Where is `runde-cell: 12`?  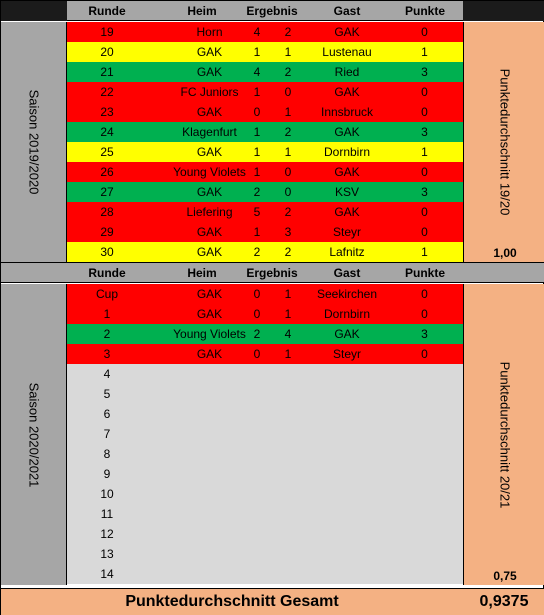 runde-cell: 12 is located at coordinates (107, 534).